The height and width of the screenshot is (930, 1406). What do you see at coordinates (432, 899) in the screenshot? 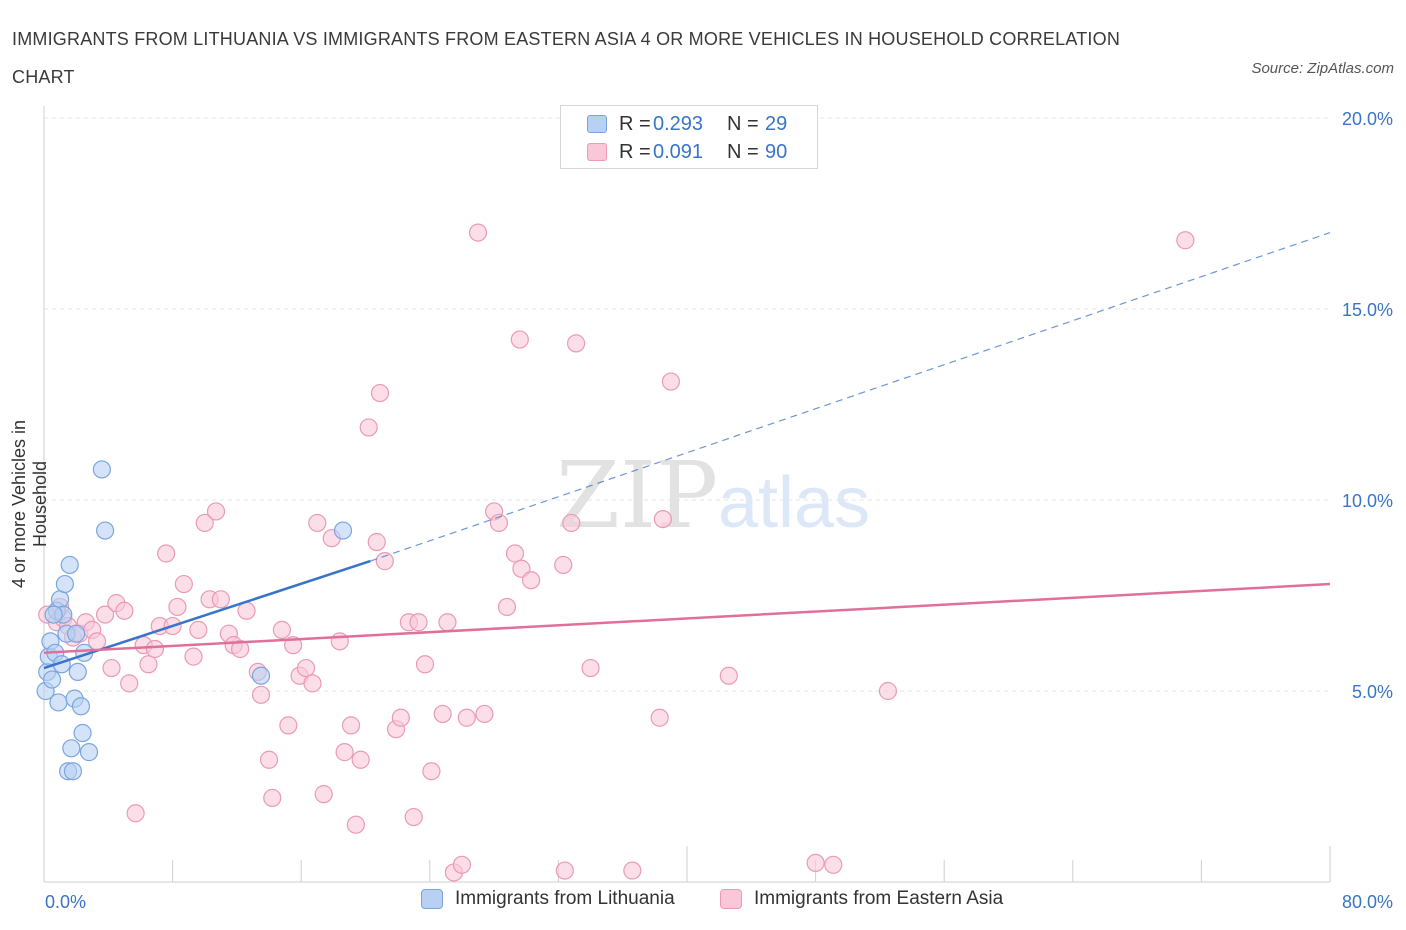
I see `series-swatch-blue` at bounding box center [432, 899].